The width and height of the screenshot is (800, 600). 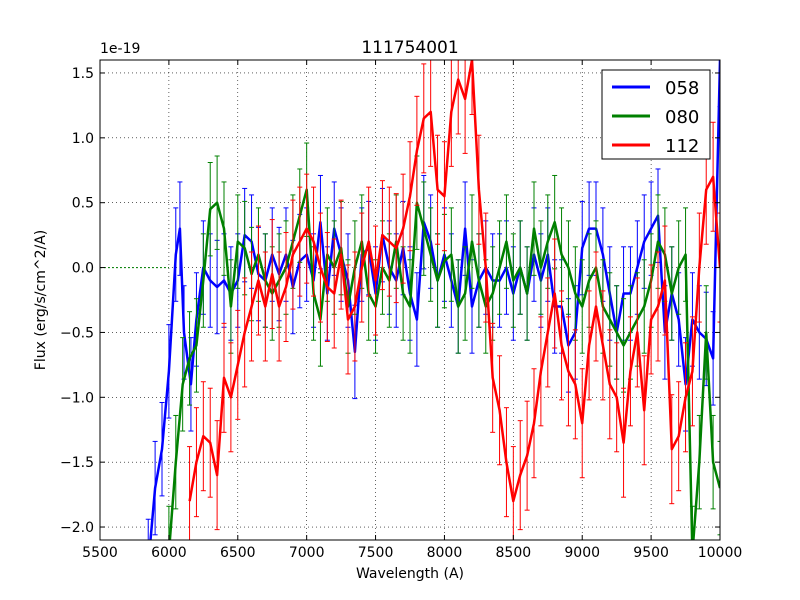 I want to click on y-tick-label: −0.5, so click(x=77, y=333).